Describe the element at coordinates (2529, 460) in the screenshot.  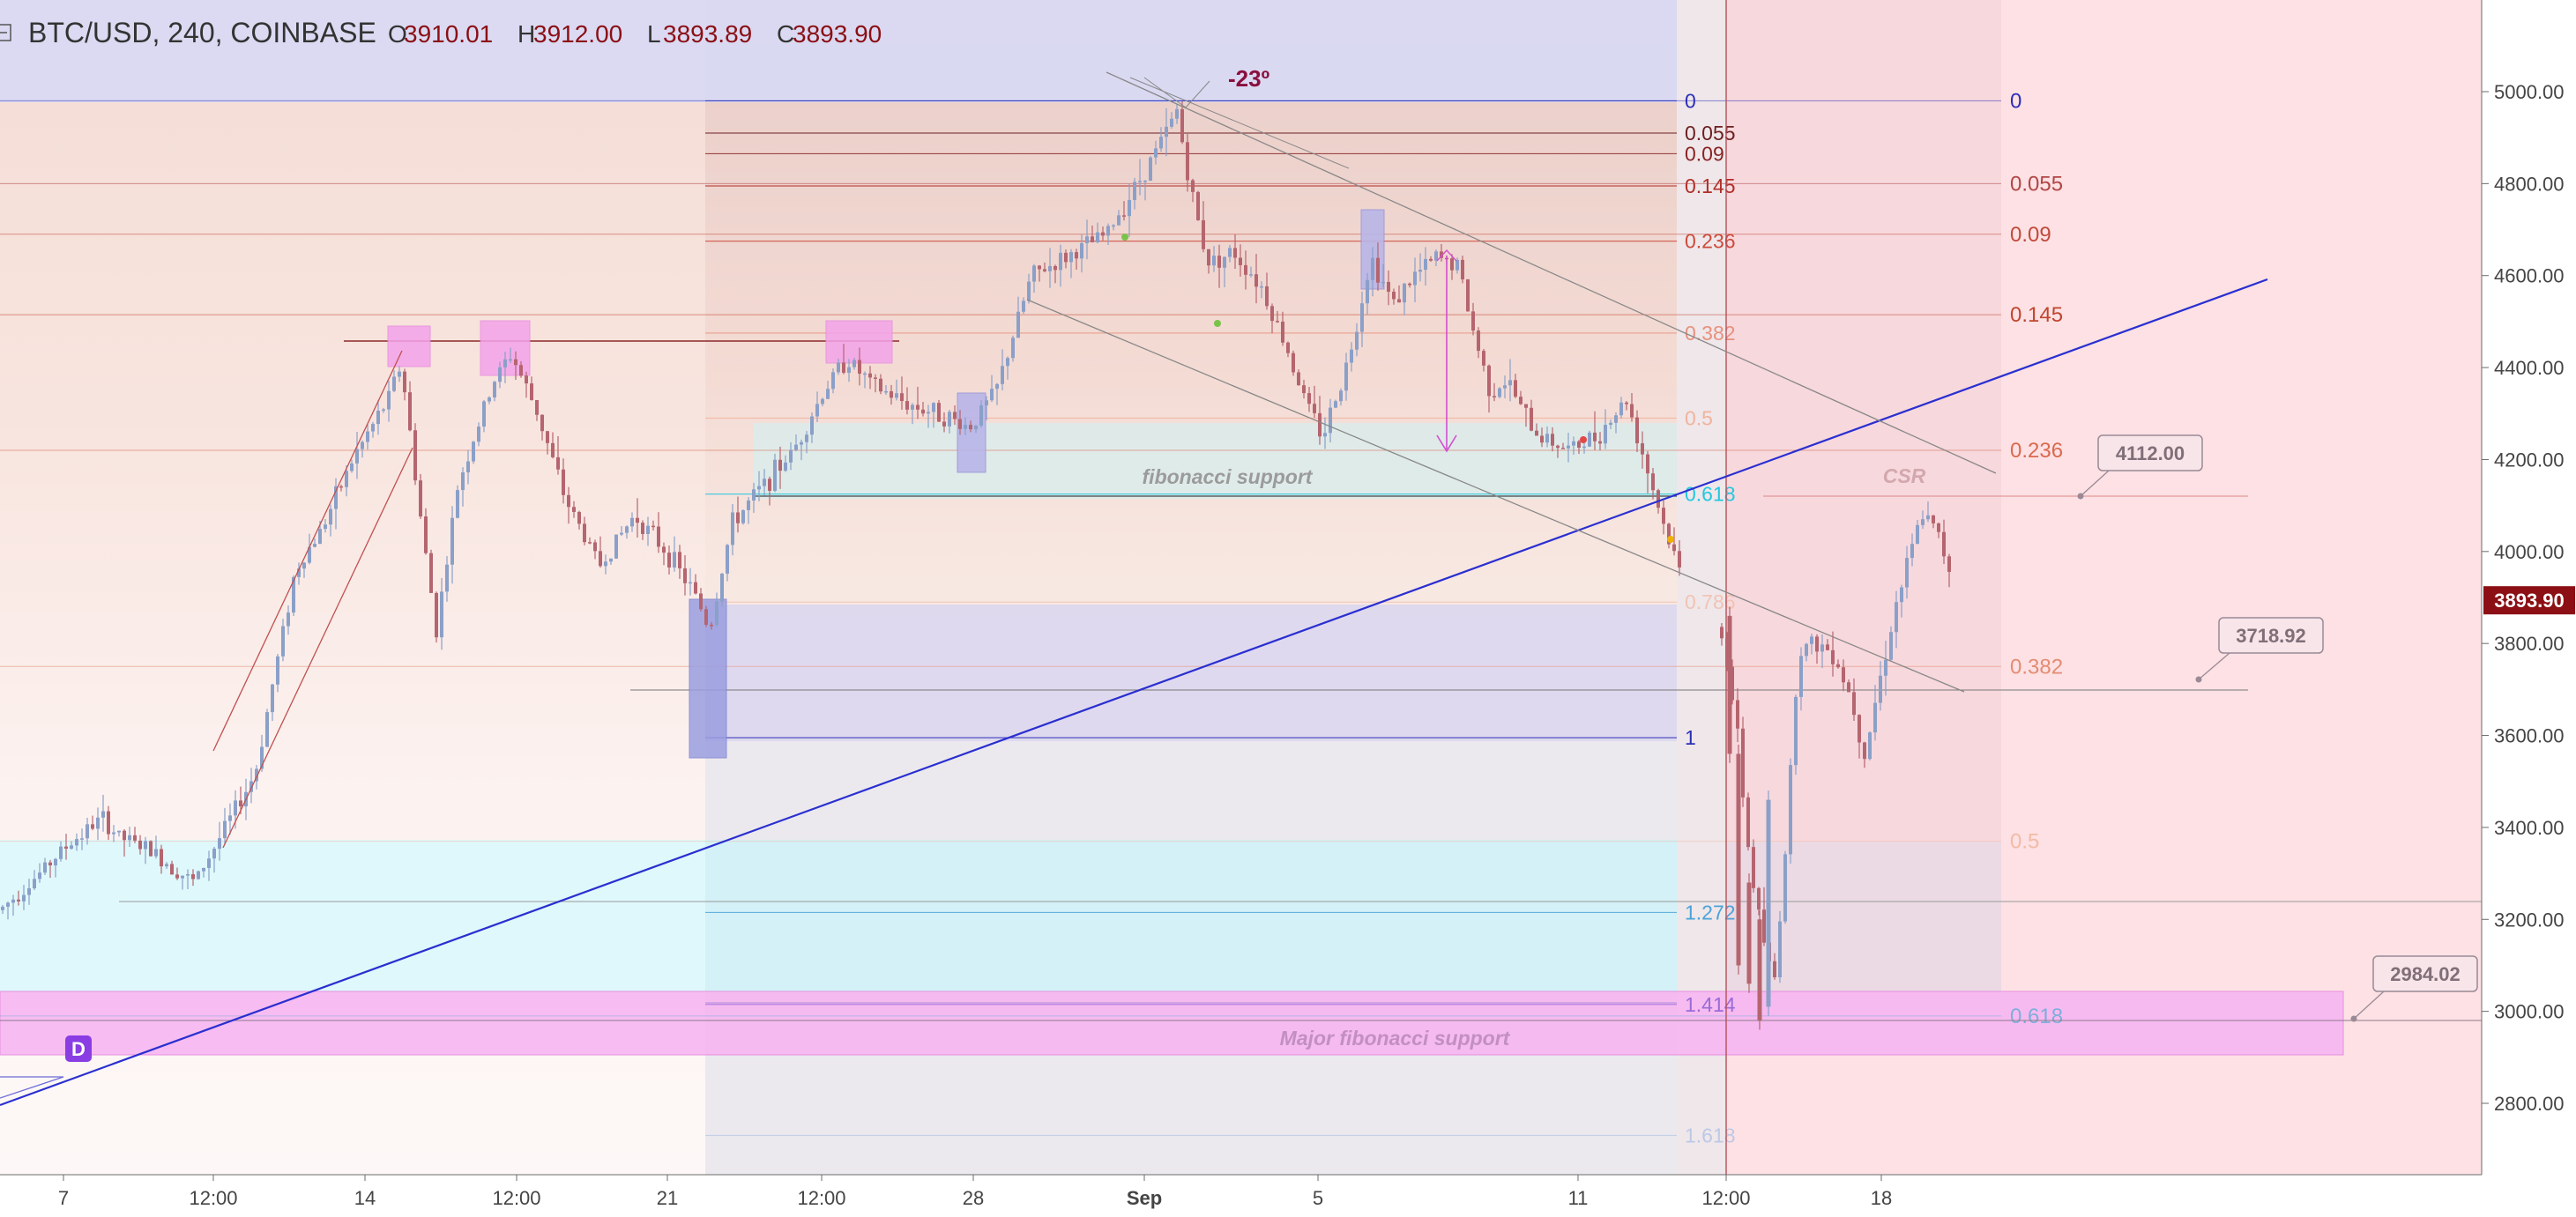
I see `price-tick-label: 4200.00` at that location.